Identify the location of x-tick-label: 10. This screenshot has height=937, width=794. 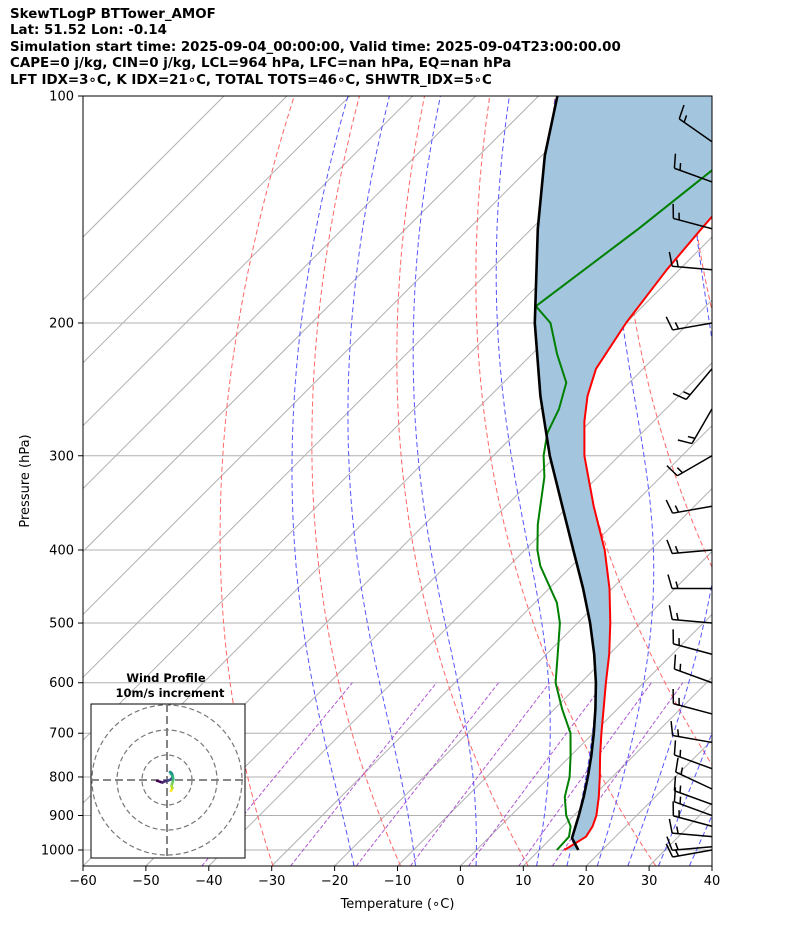
(523, 881).